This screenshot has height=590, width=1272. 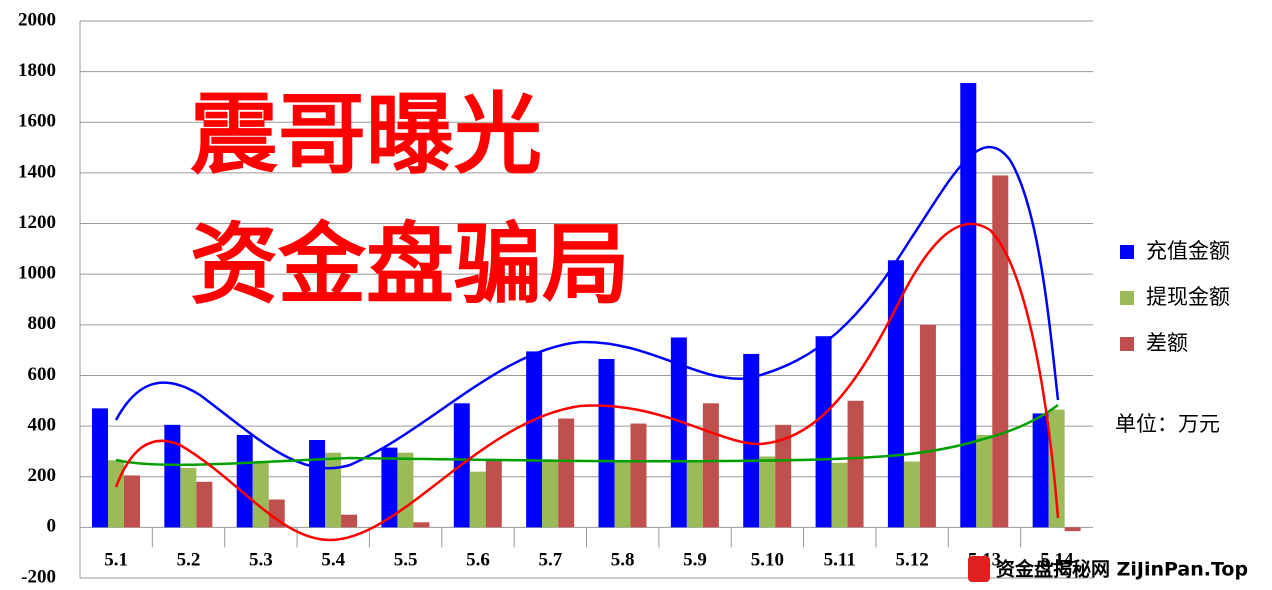 What do you see at coordinates (116, 560) in the screenshot?
I see `x-tick-label: 5.1` at bounding box center [116, 560].